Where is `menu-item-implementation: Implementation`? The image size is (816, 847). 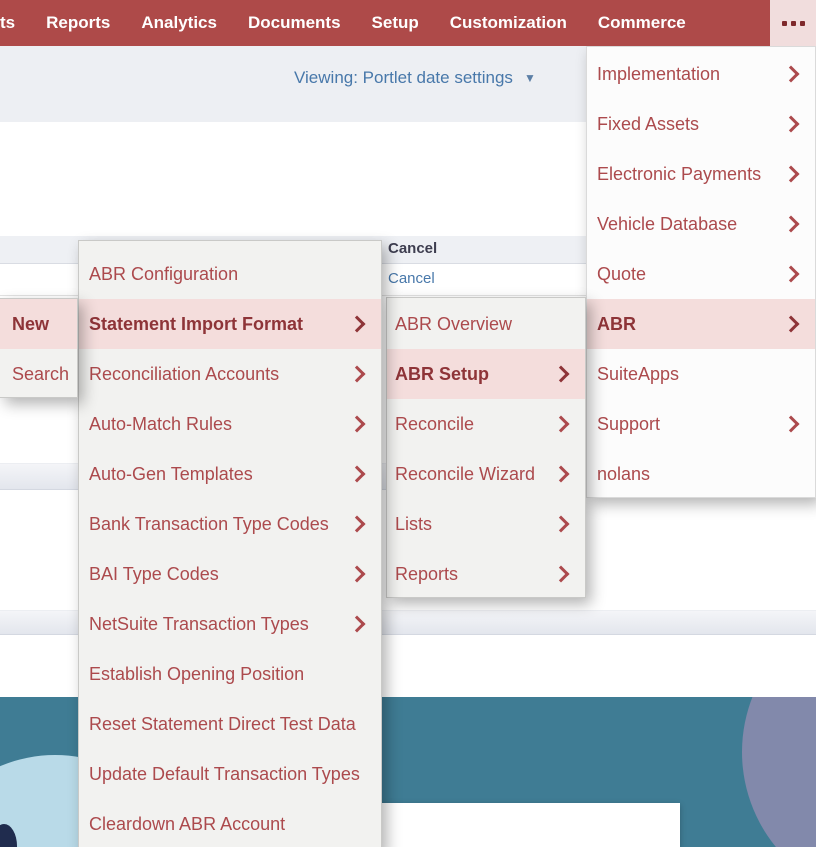
menu-item-implementation: Implementation is located at coordinates (701, 74).